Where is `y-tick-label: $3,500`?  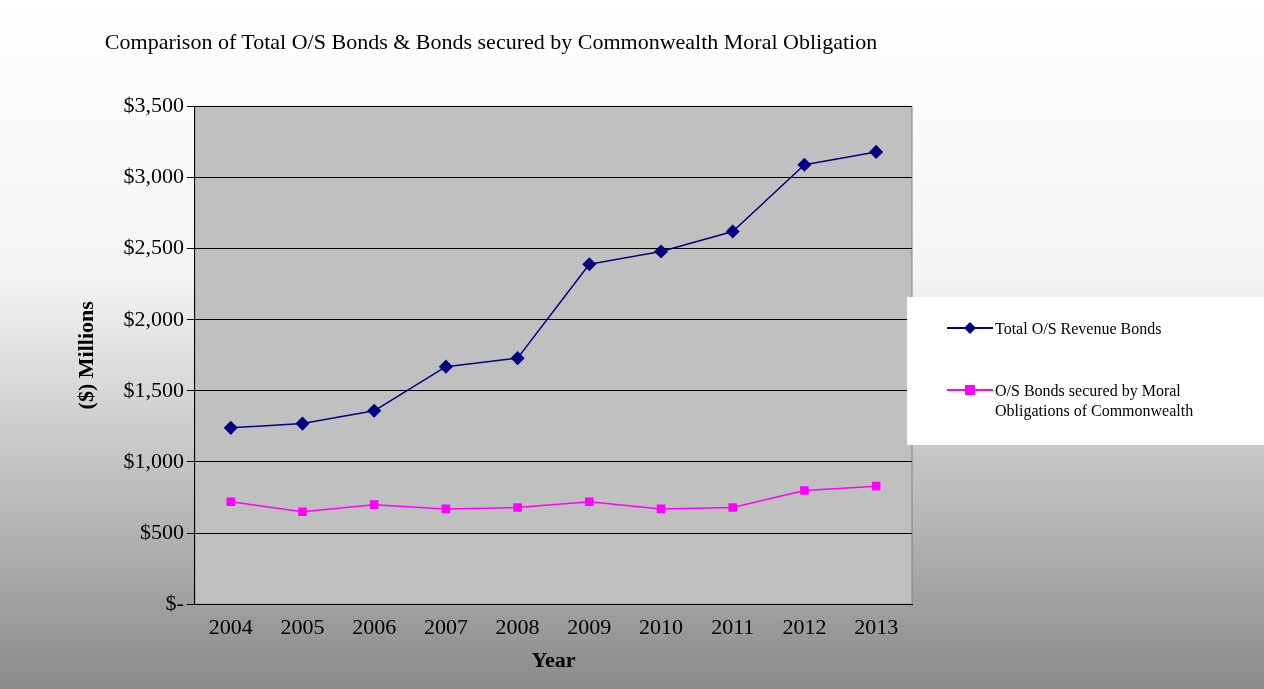
y-tick-label: $3,500 is located at coordinates (153, 105).